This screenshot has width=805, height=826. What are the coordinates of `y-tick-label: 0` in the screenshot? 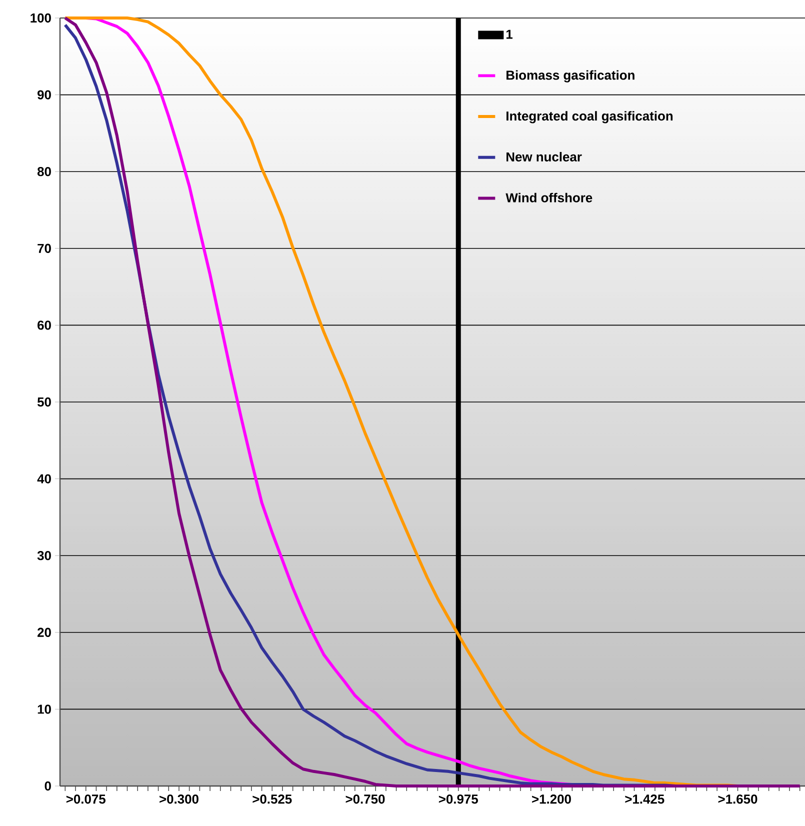 It's located at (47, 786).